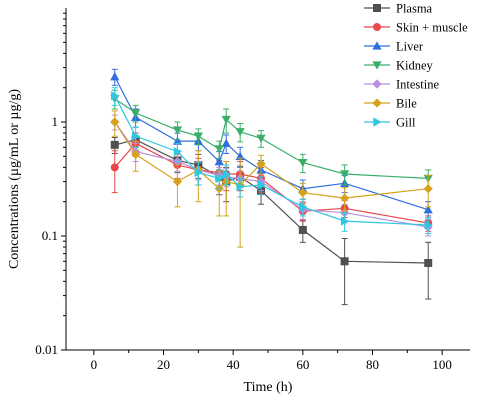 Image resolution: width=500 pixels, height=401 pixels. I want to click on y-tick-label: 0.1, so click(50, 235).